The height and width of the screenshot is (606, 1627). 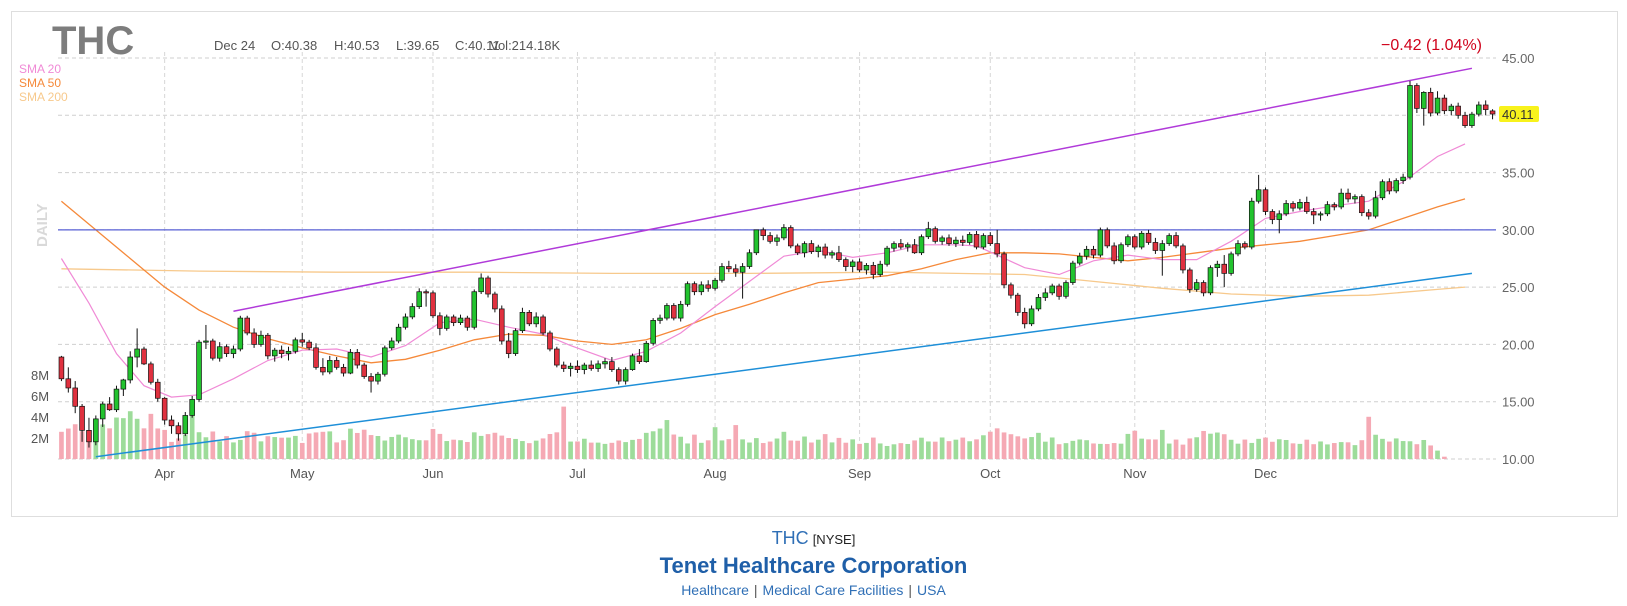 What do you see at coordinates (40, 69) in the screenshot?
I see `legend-sma20: SMA 20` at bounding box center [40, 69].